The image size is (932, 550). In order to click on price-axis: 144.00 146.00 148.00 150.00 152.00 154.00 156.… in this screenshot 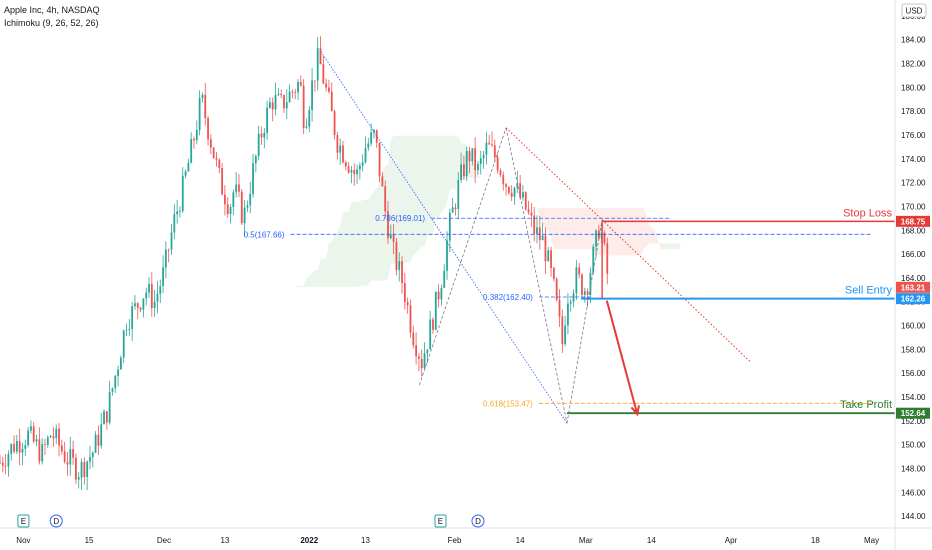, I will do `click(912, 275)`.